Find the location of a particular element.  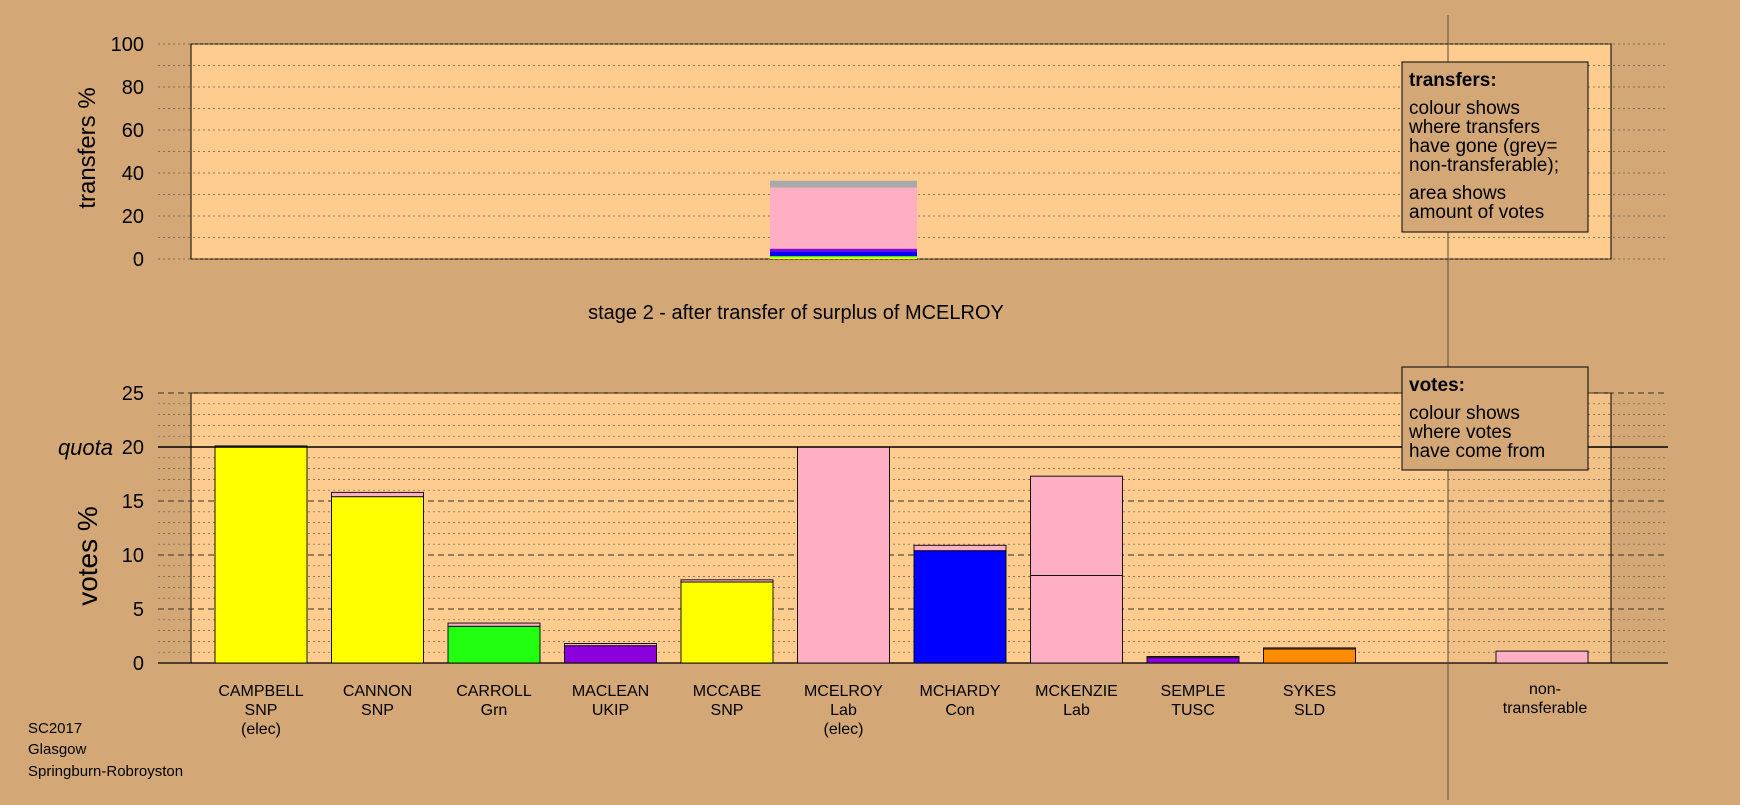

votes-legend-heading: votes: is located at coordinates (1437, 385).